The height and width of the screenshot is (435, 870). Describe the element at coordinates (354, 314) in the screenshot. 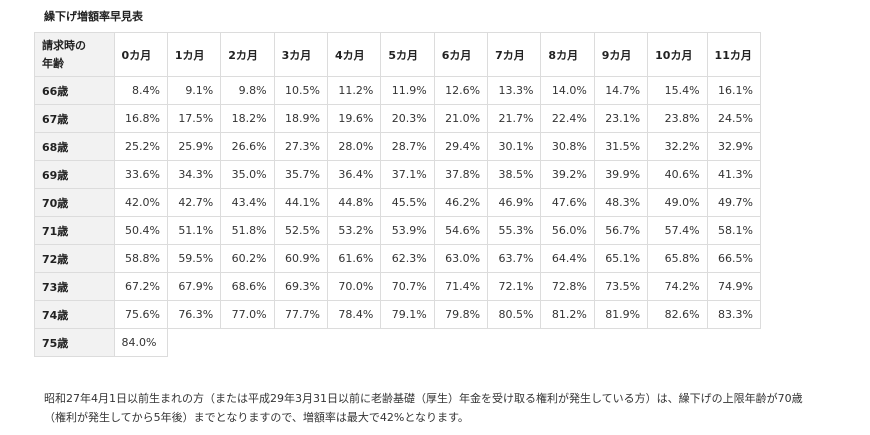

I see `rate-cell: 78.4%` at that location.